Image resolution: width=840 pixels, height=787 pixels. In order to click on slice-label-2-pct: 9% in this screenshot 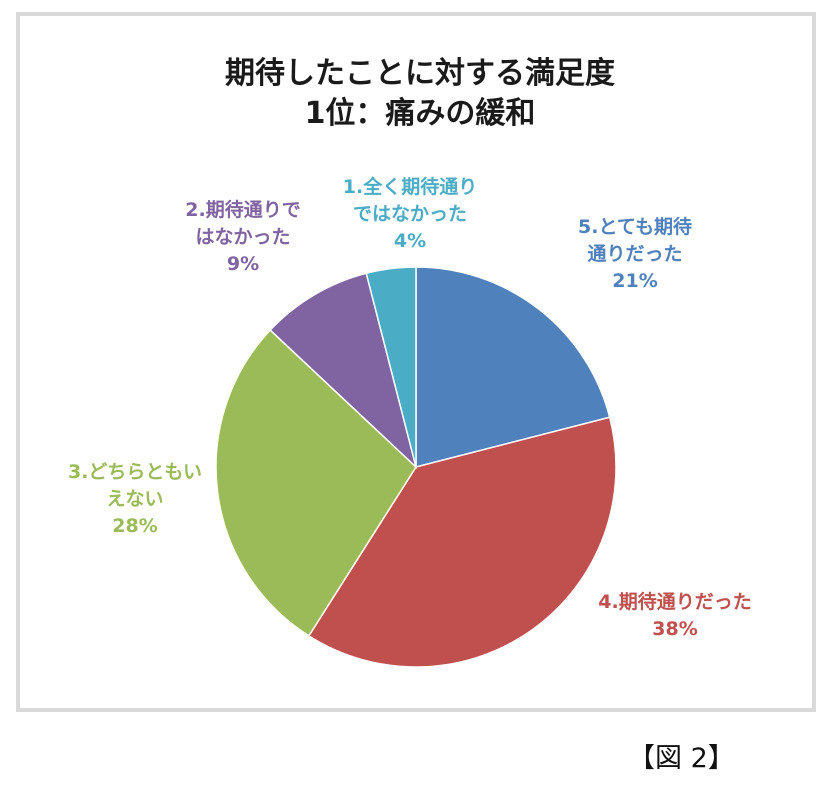, I will do `click(243, 264)`.